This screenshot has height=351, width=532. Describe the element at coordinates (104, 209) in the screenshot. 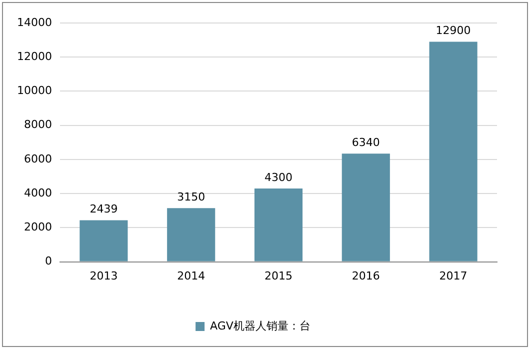

I see `data-label: 2439` at that location.